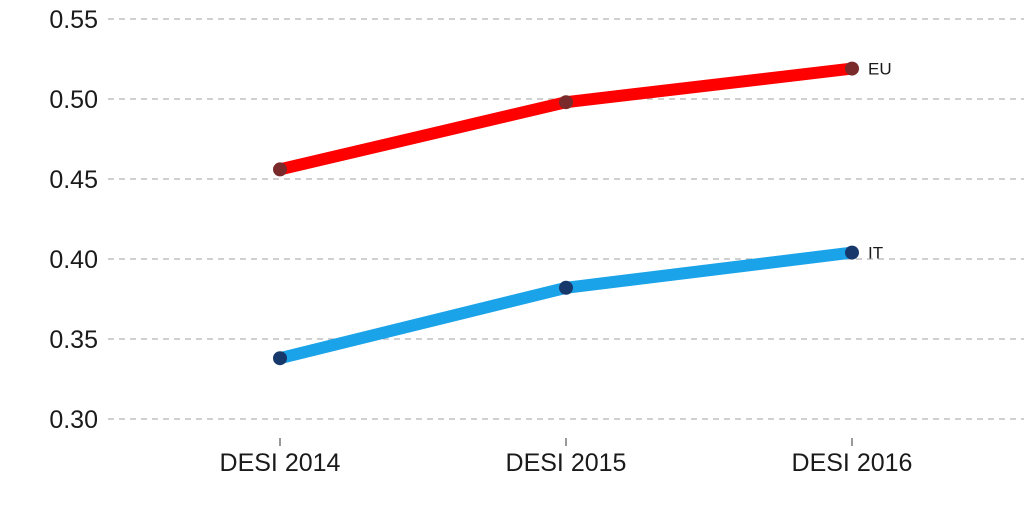 This screenshot has height=512, width=1024. Describe the element at coordinates (875, 253) in the screenshot. I see `series-label: IT` at that location.